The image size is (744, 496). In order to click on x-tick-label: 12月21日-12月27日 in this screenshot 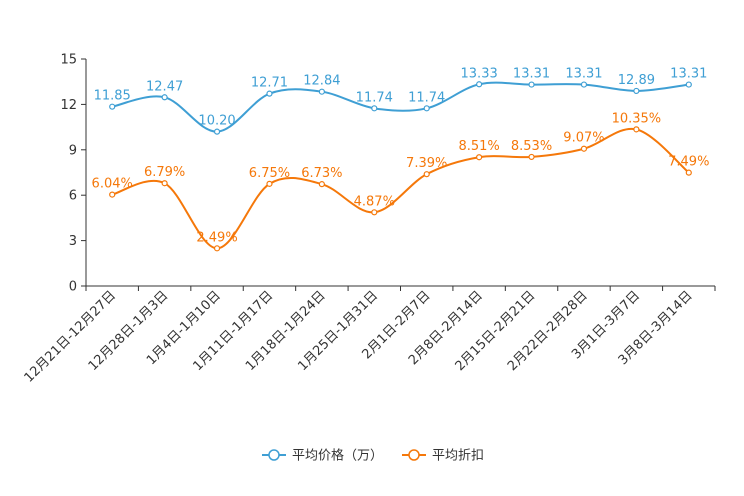, I will do `click(70, 336)`.